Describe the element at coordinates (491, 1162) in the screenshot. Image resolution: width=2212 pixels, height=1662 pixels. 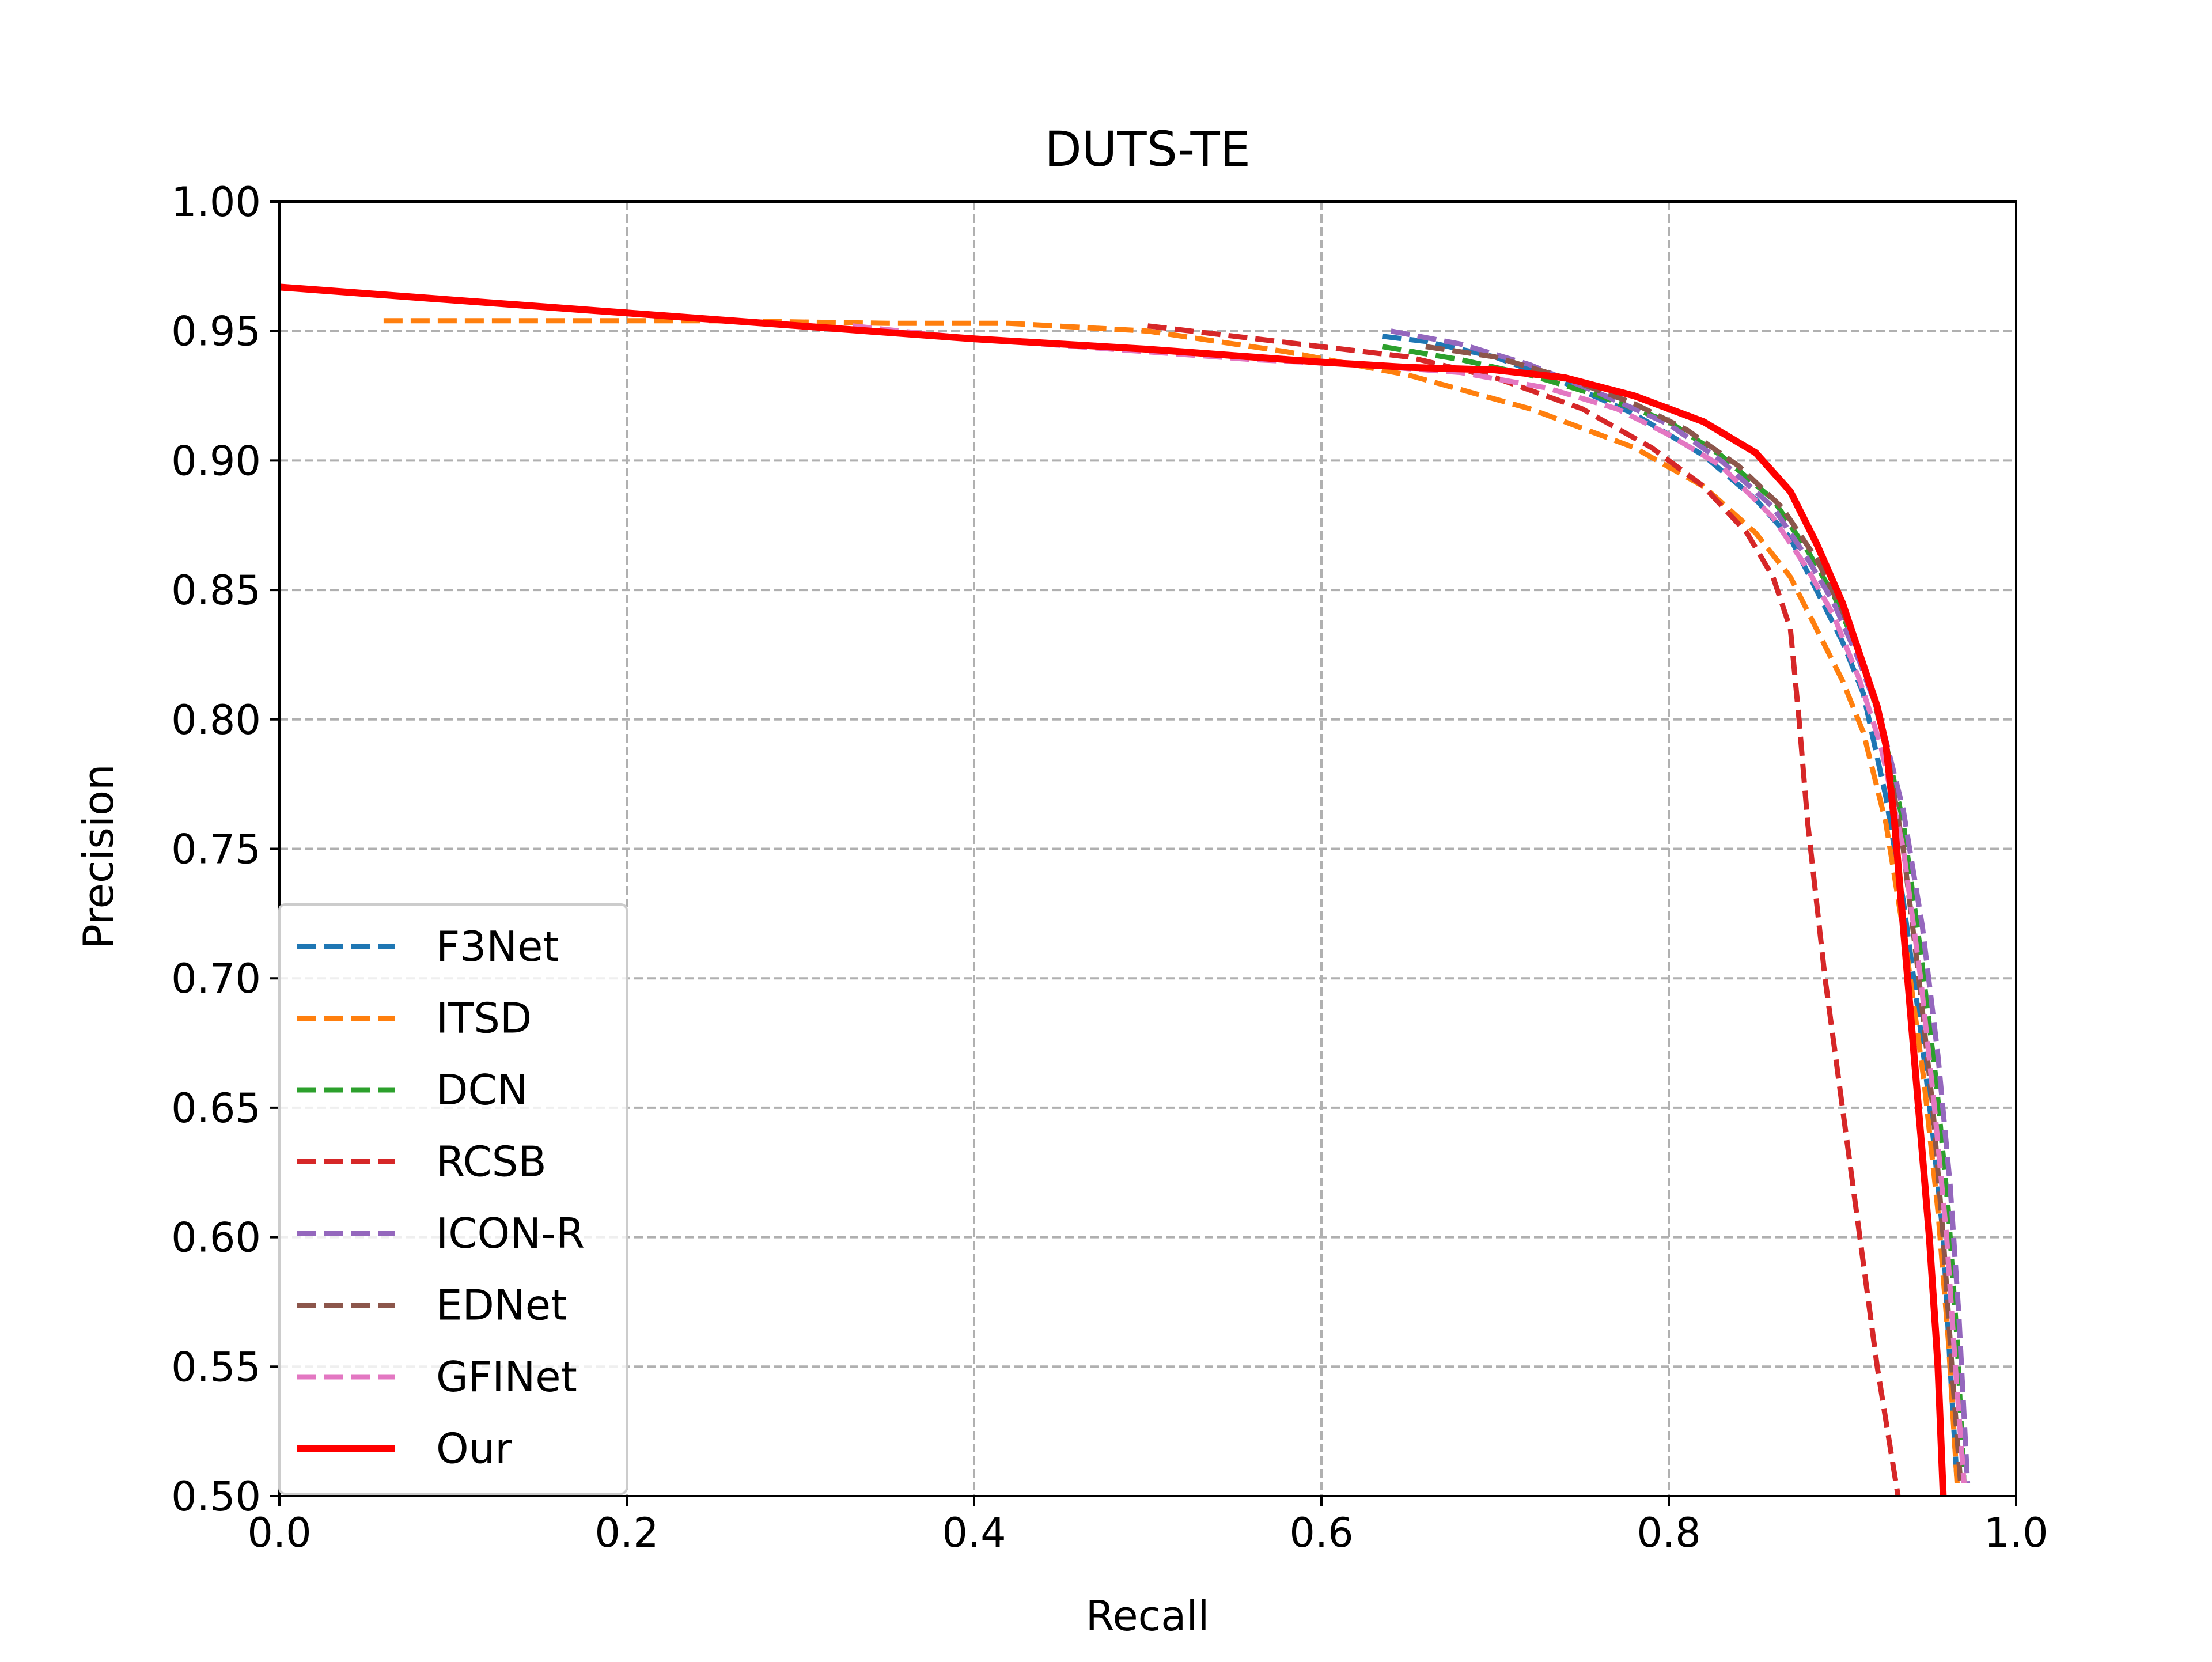
I see `legend-label: RCSB` at that location.